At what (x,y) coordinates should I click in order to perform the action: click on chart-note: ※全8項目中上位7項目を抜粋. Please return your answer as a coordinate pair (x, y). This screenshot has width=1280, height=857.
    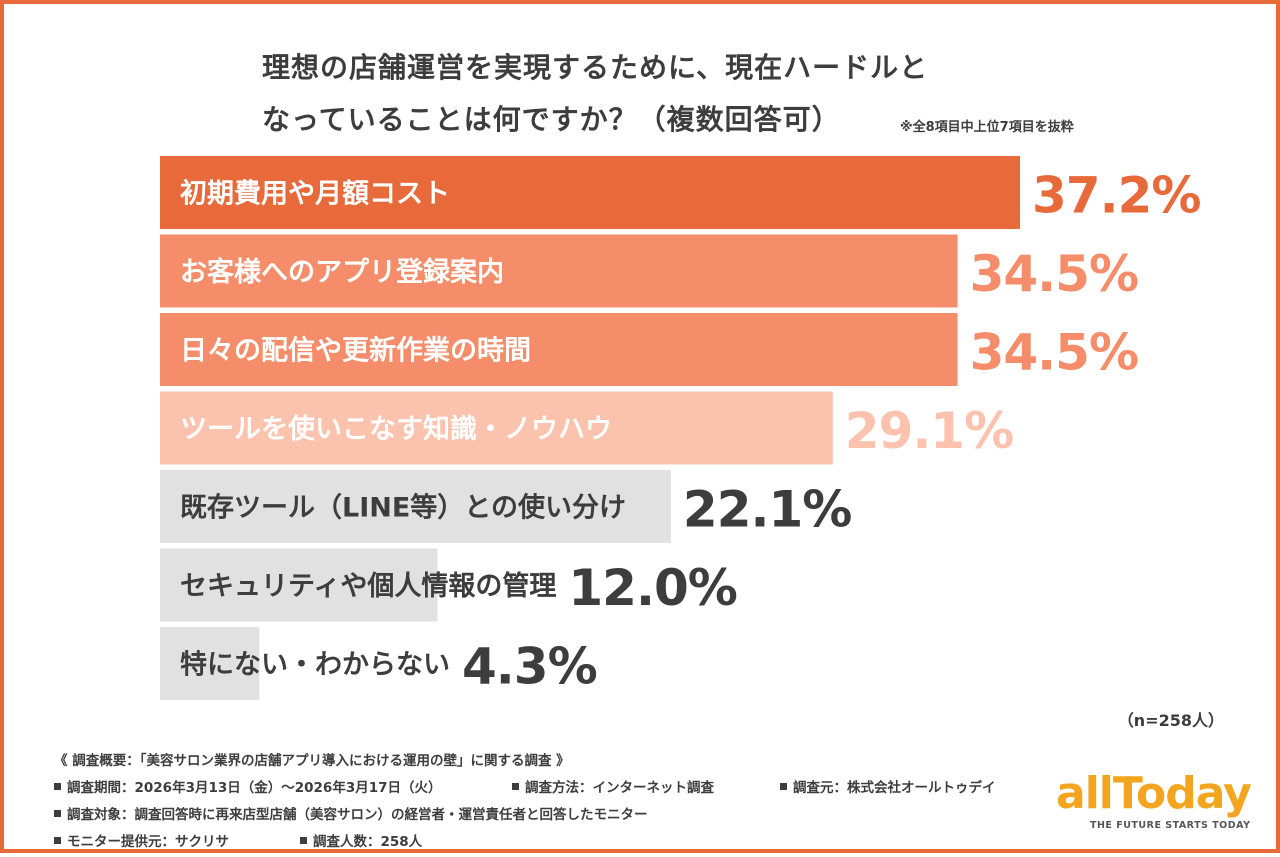
    Looking at the image, I should click on (987, 127).